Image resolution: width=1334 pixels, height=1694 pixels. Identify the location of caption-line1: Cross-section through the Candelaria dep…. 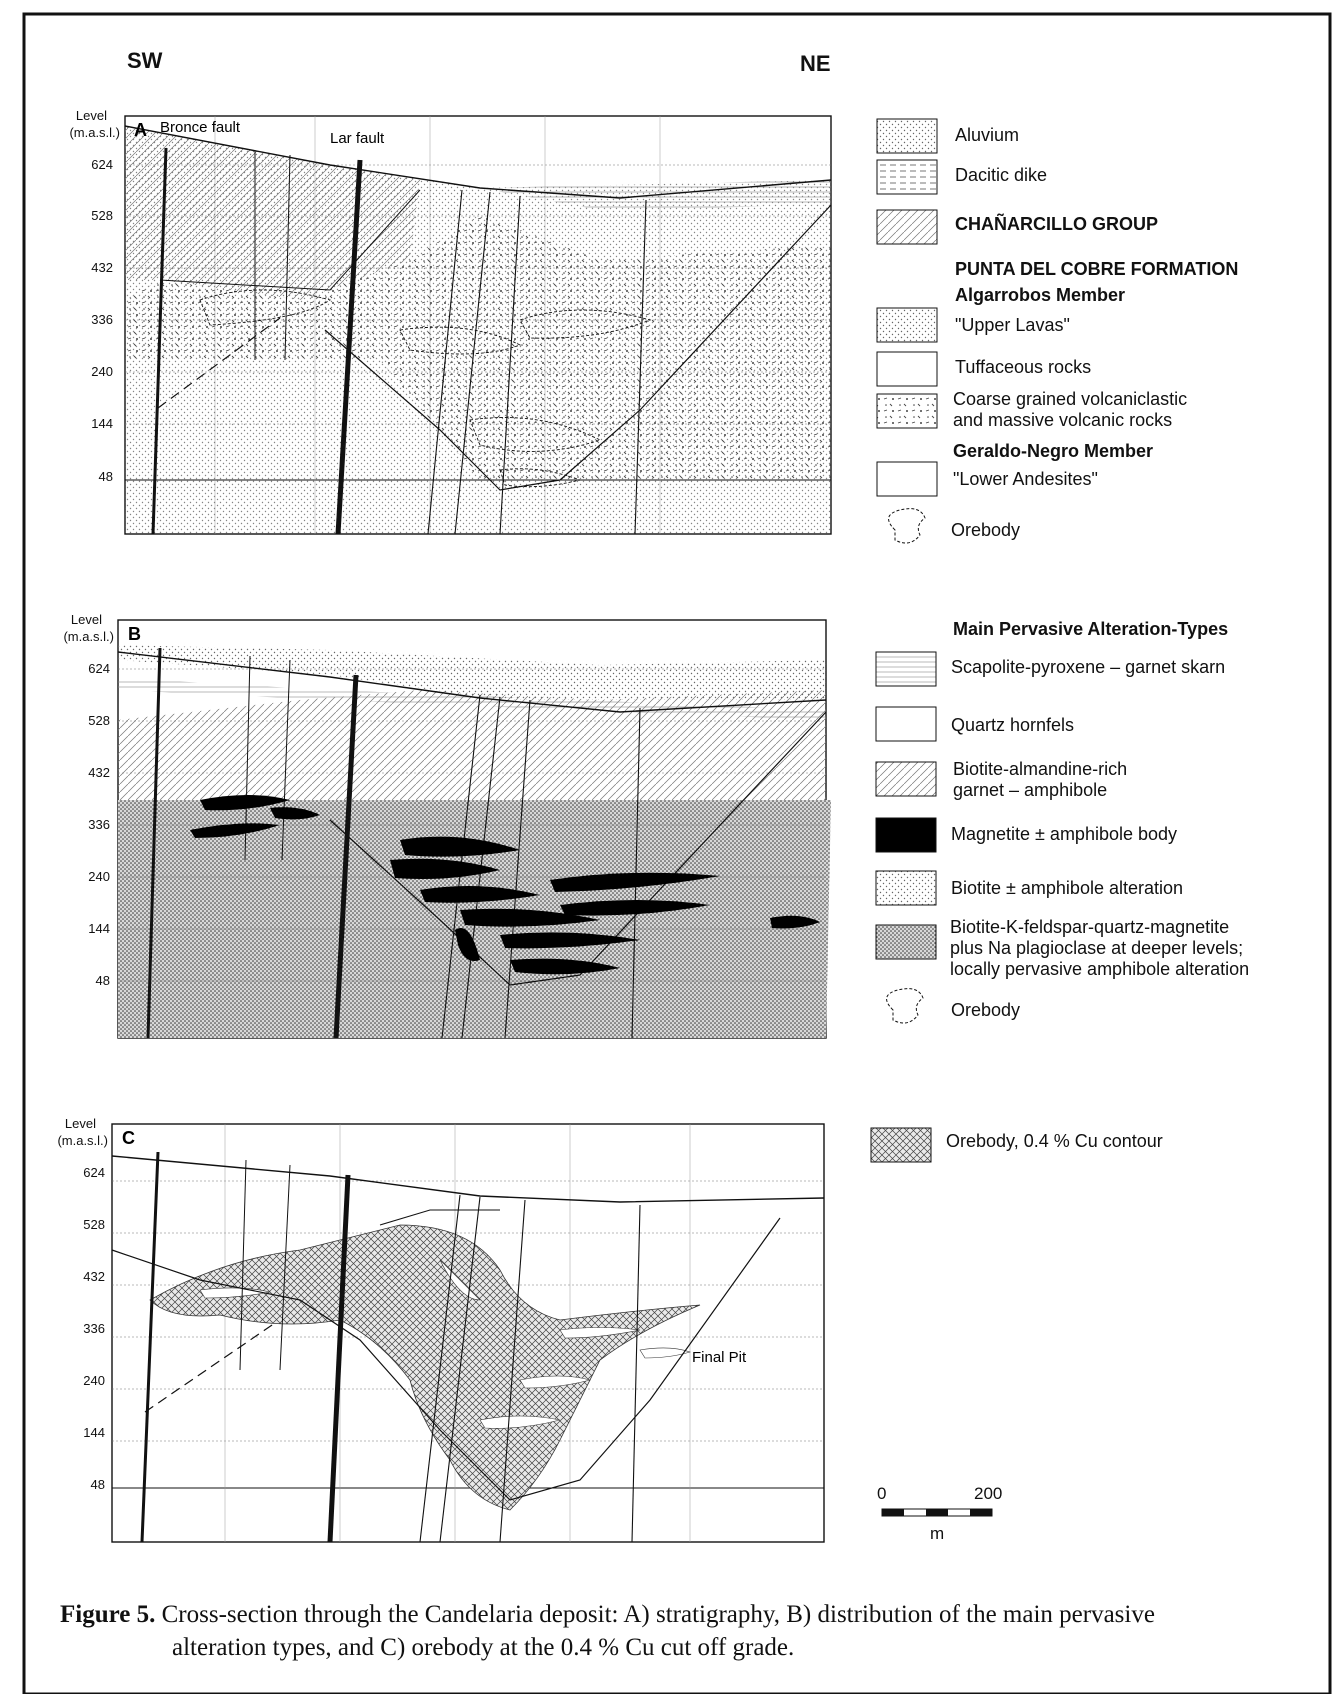
(658, 1614).